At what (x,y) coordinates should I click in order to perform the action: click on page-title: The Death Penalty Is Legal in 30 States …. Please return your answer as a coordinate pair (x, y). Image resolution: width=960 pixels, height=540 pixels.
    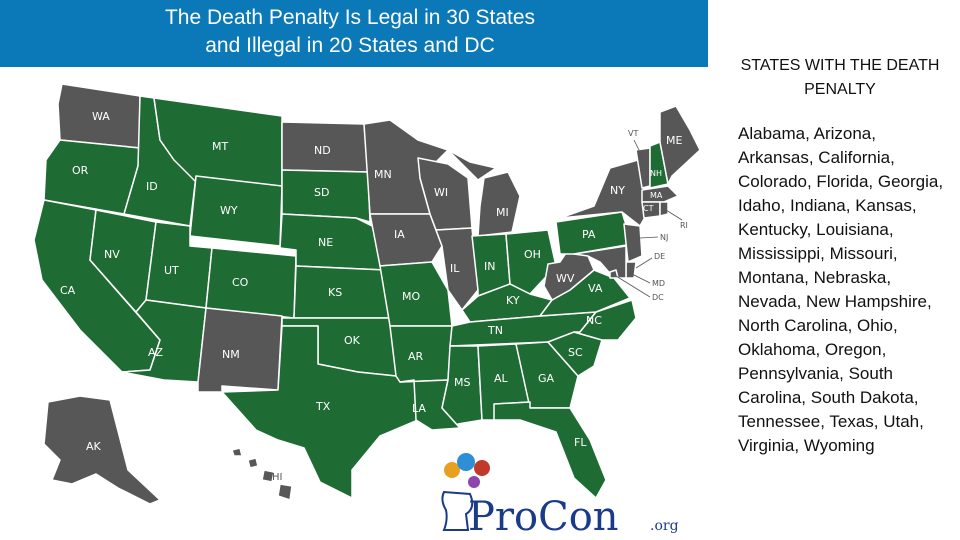
    Looking at the image, I should click on (350, 32).